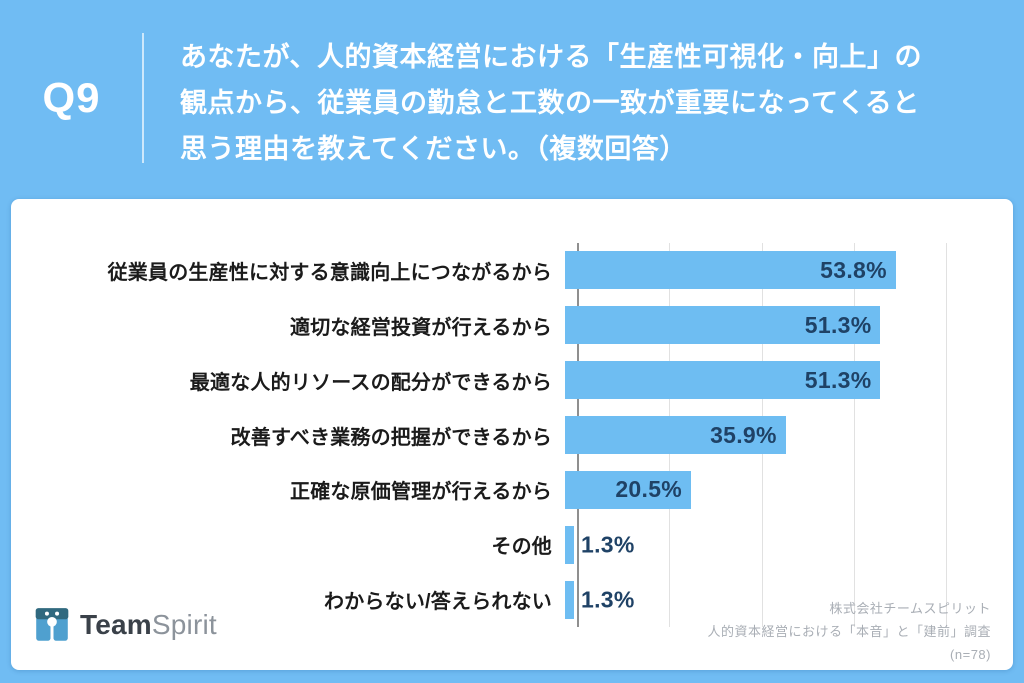 Image resolution: width=1024 pixels, height=683 pixels. I want to click on category-label: 従業員の生産性に対する意識向上につながるから, so click(329, 272).